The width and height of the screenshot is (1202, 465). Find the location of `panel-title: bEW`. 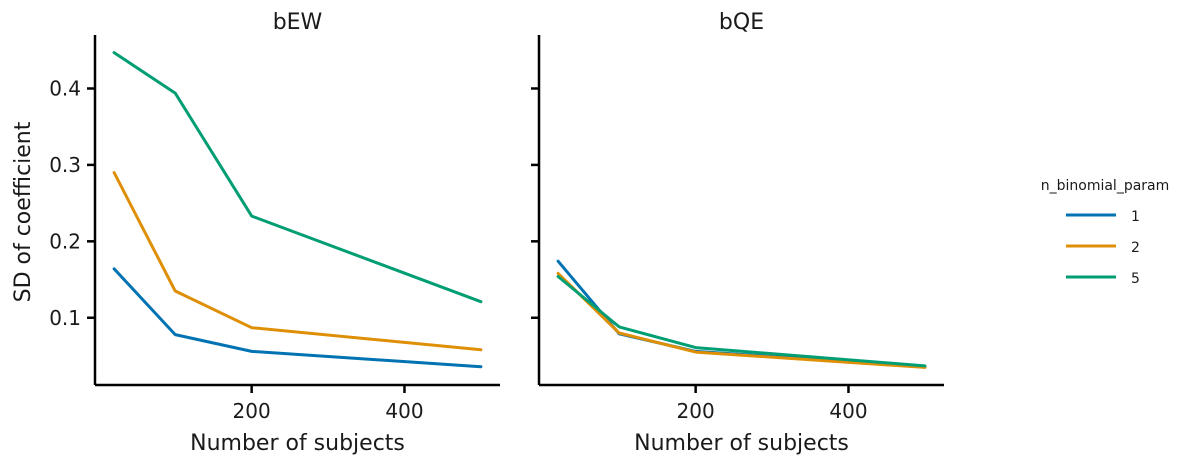

panel-title: bEW is located at coordinates (298, 22).